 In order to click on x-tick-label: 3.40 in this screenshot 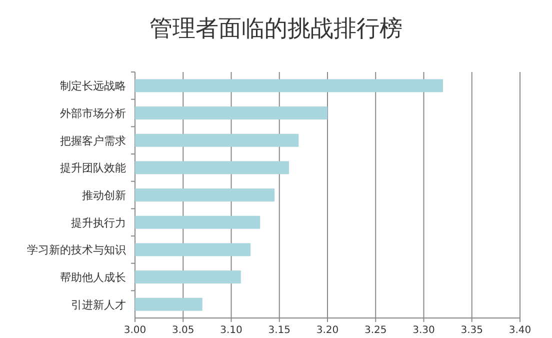, I will do `click(520, 330)`.